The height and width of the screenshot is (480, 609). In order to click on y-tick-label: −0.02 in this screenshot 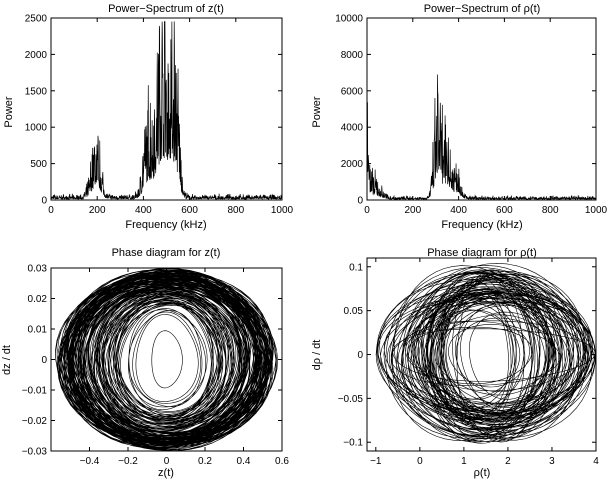, I will do `click(35, 421)`.